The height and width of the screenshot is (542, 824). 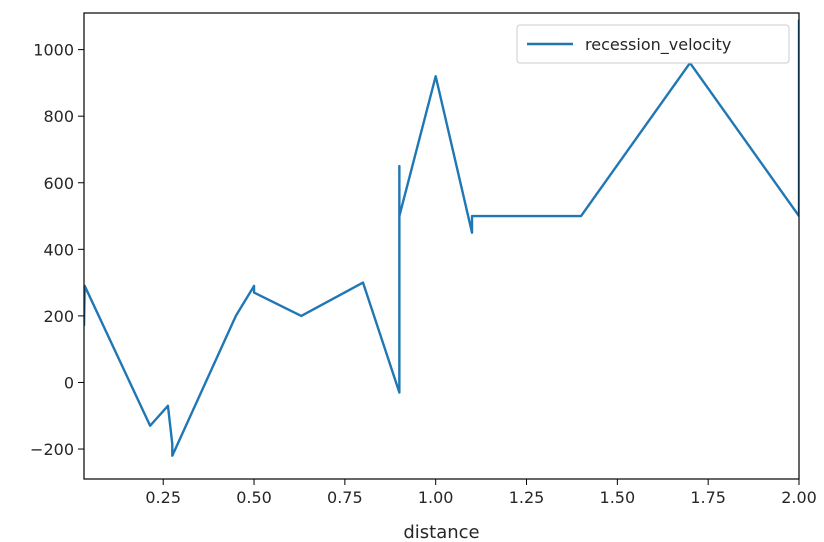 I want to click on legend: recession_velocity, so click(x=653, y=44).